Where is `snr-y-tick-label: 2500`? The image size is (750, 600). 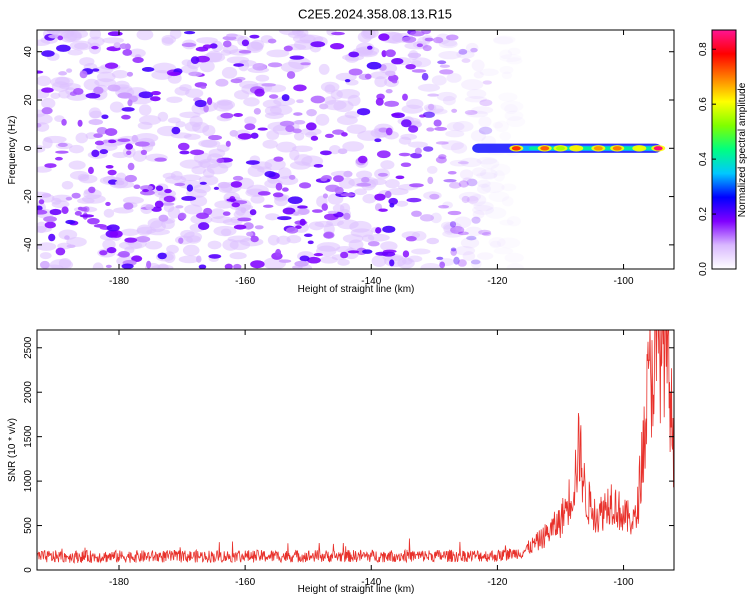
snr-y-tick-label: 2500 is located at coordinates (28, 347).